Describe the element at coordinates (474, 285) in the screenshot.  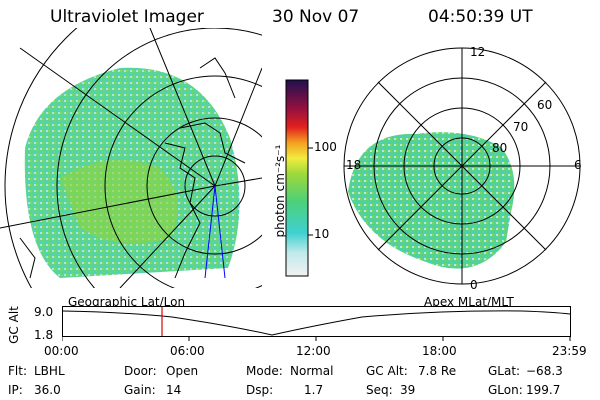
I see `mlt-label-0: 0` at that location.